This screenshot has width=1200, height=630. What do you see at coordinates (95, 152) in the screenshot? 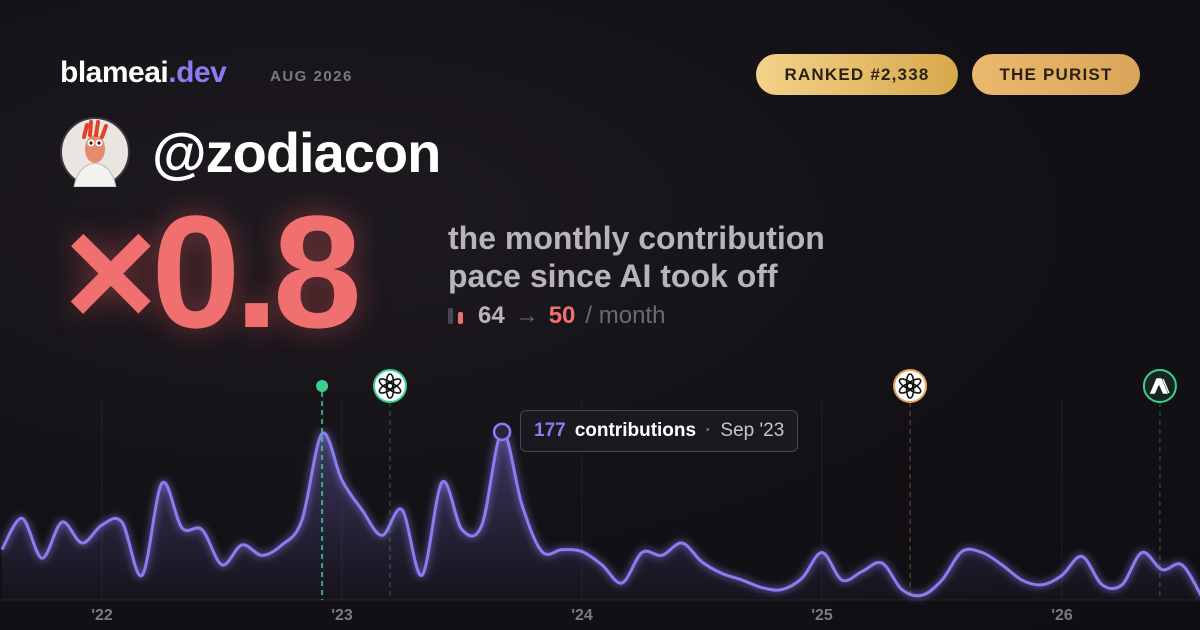
I see `avatar` at bounding box center [95, 152].